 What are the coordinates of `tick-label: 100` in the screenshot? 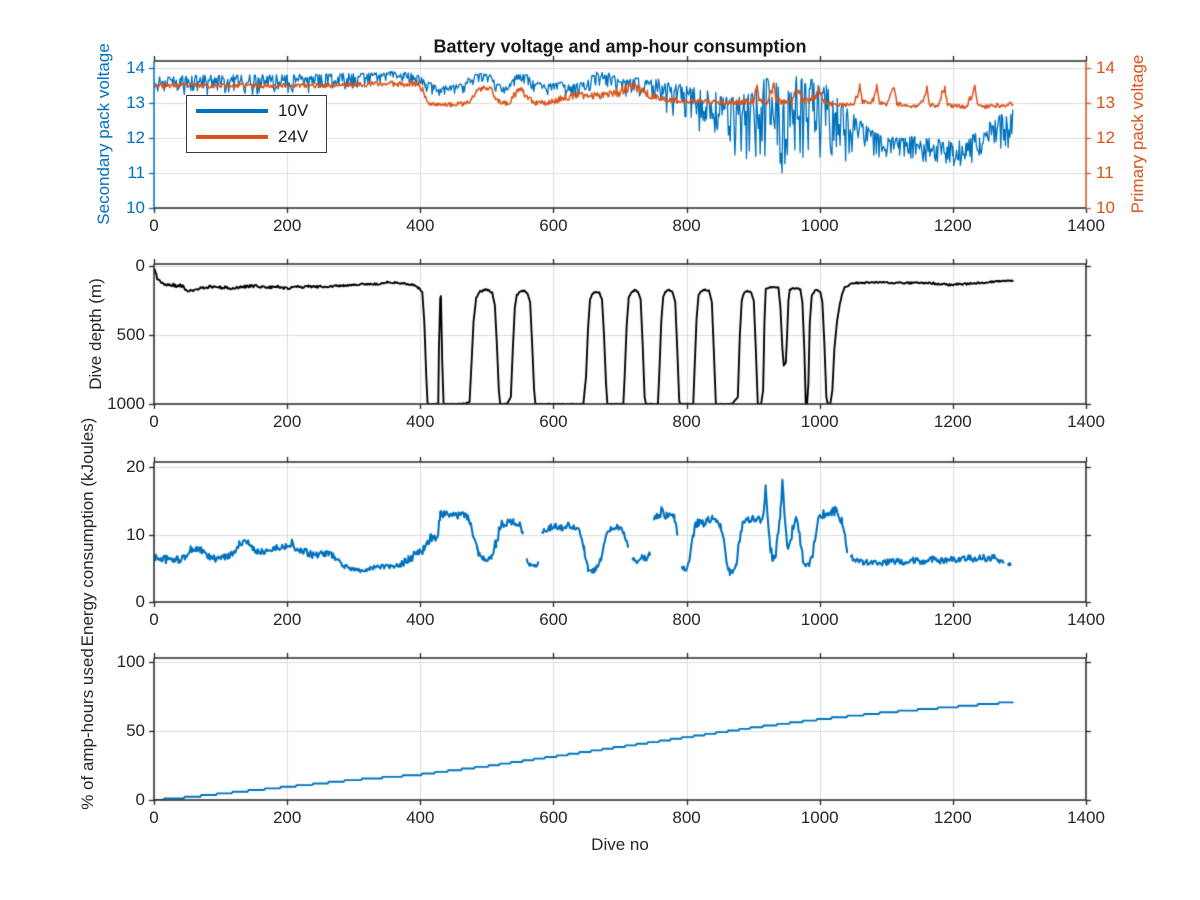 It's located at (130, 662).